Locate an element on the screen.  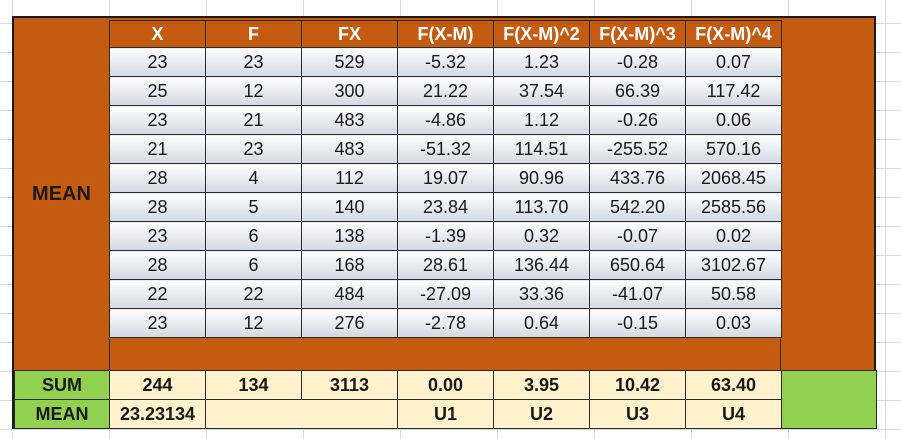
side-mean-label: MEAN is located at coordinates (61, 194).